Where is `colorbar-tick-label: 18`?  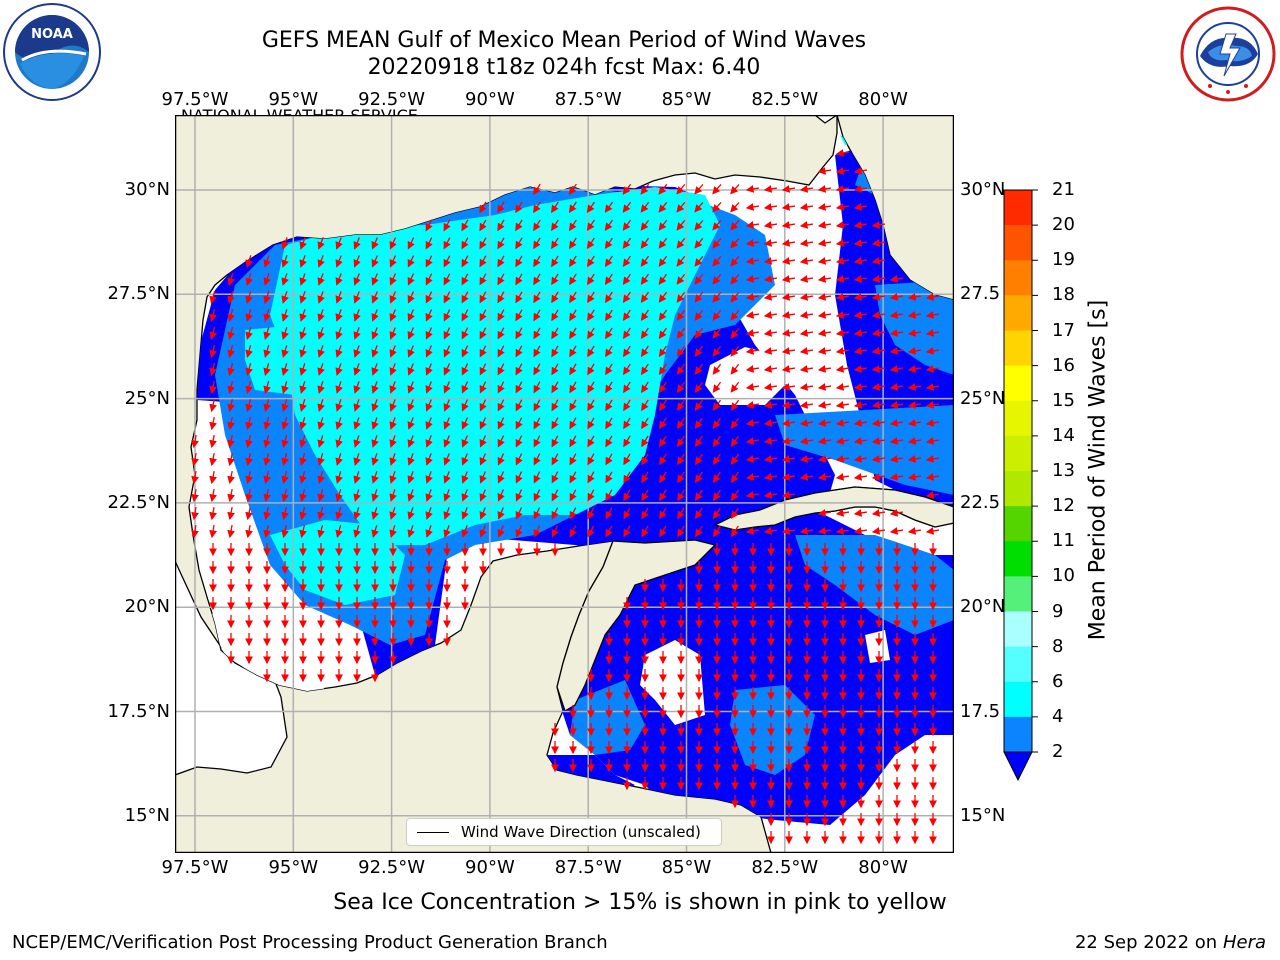 colorbar-tick-label: 18 is located at coordinates (1063, 295).